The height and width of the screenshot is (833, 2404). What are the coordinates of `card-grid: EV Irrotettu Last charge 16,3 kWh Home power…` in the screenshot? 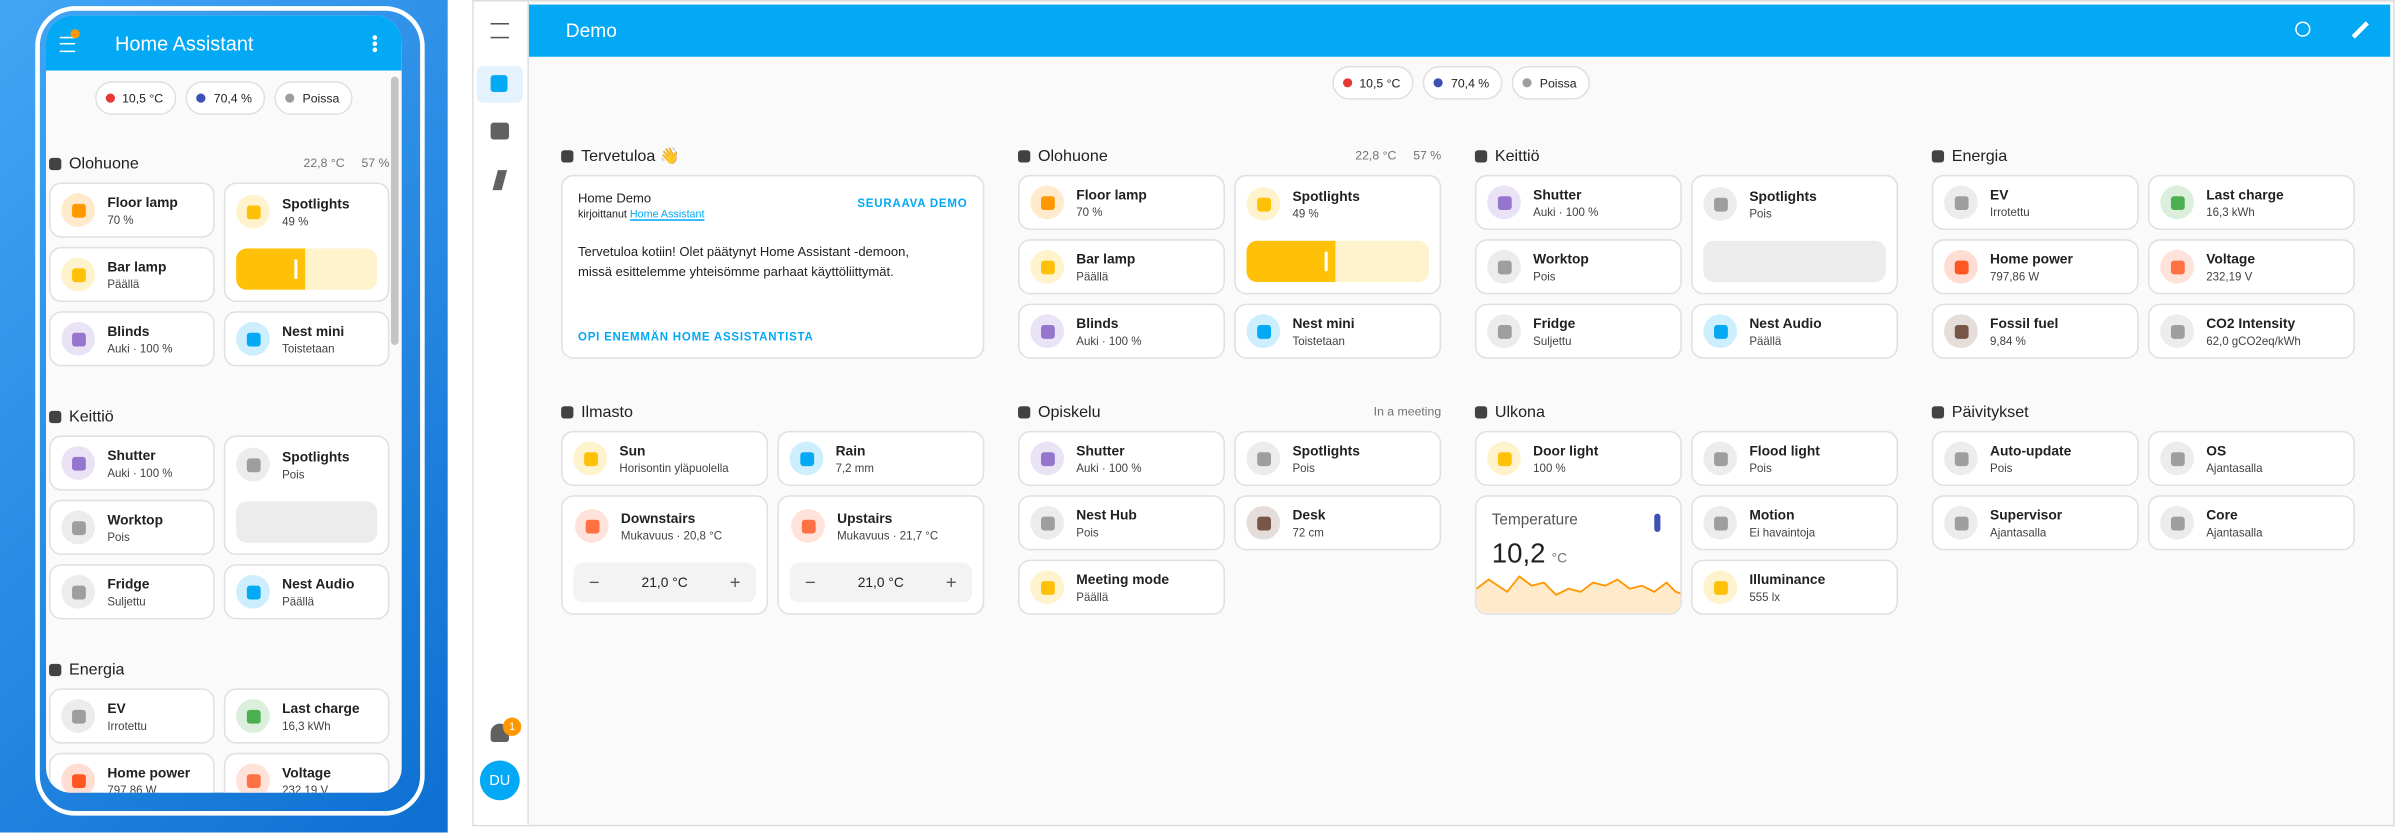 It's located at (219, 740).